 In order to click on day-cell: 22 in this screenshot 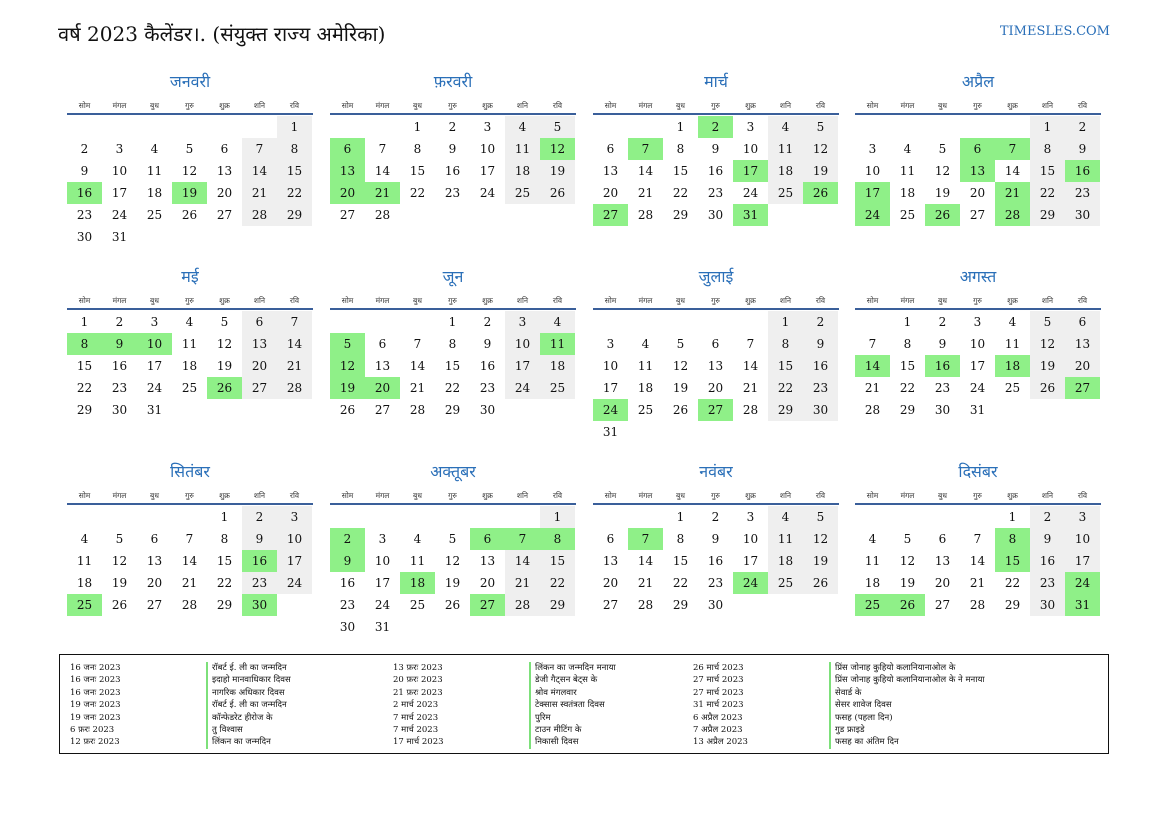, I will do `click(907, 388)`.